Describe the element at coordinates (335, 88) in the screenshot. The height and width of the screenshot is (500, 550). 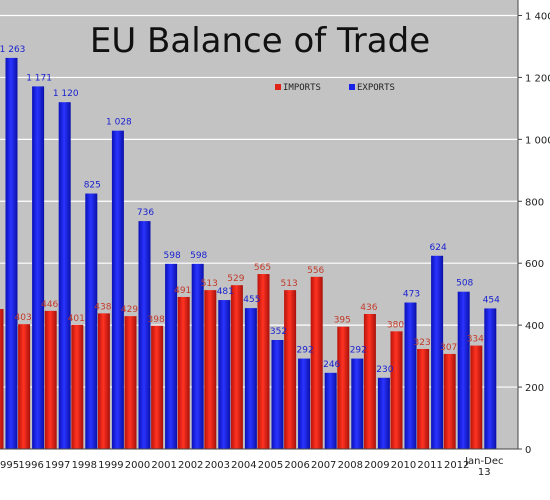
I see `legend: IMPORTS EXPORTS` at that location.